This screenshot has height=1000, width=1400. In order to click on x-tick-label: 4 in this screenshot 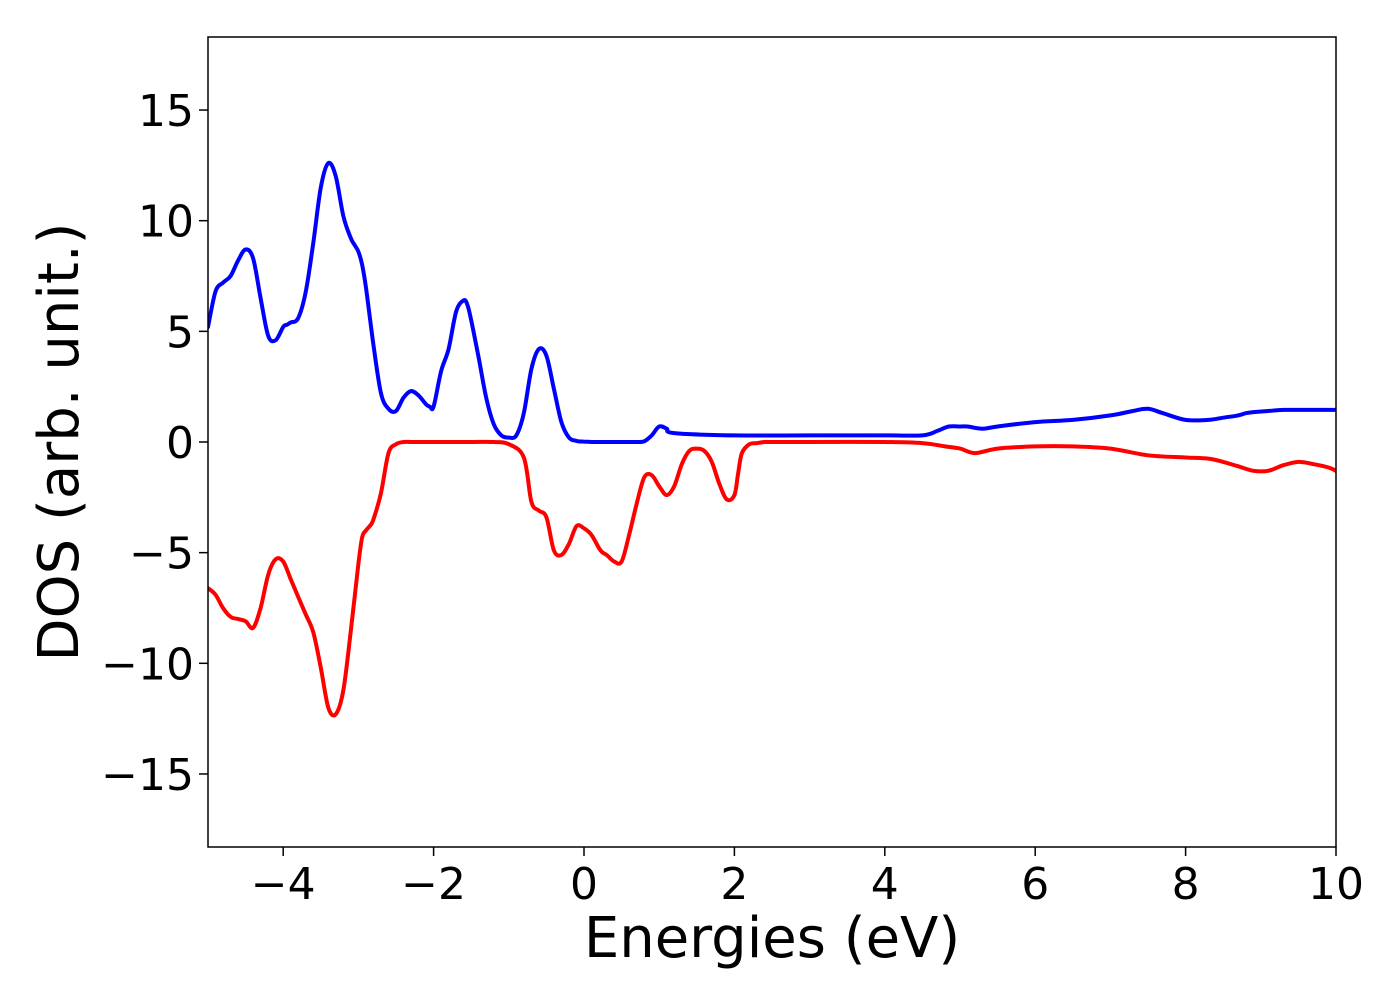, I will do `click(885, 884)`.